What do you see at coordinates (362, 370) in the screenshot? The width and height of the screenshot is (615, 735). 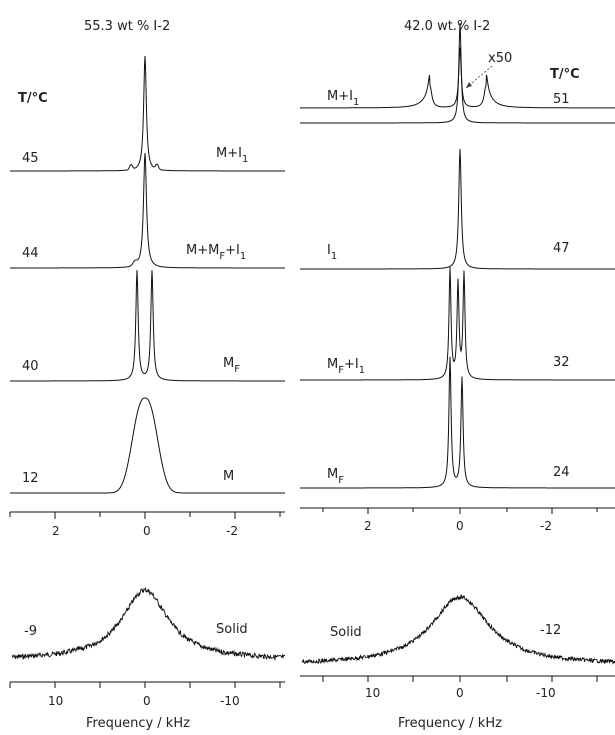 I see `right-phase-32-d: 1` at bounding box center [362, 370].